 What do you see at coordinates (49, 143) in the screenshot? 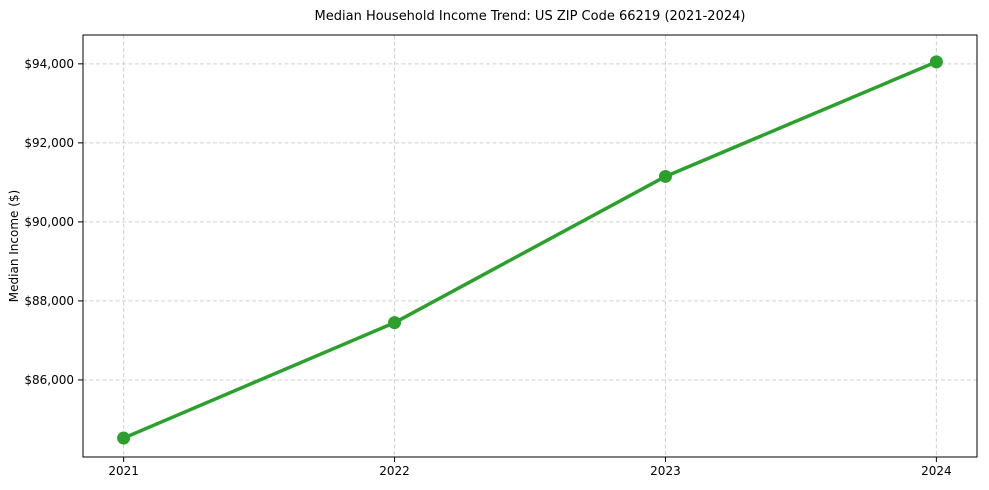
I see `y-tick-label: $92,000` at bounding box center [49, 143].